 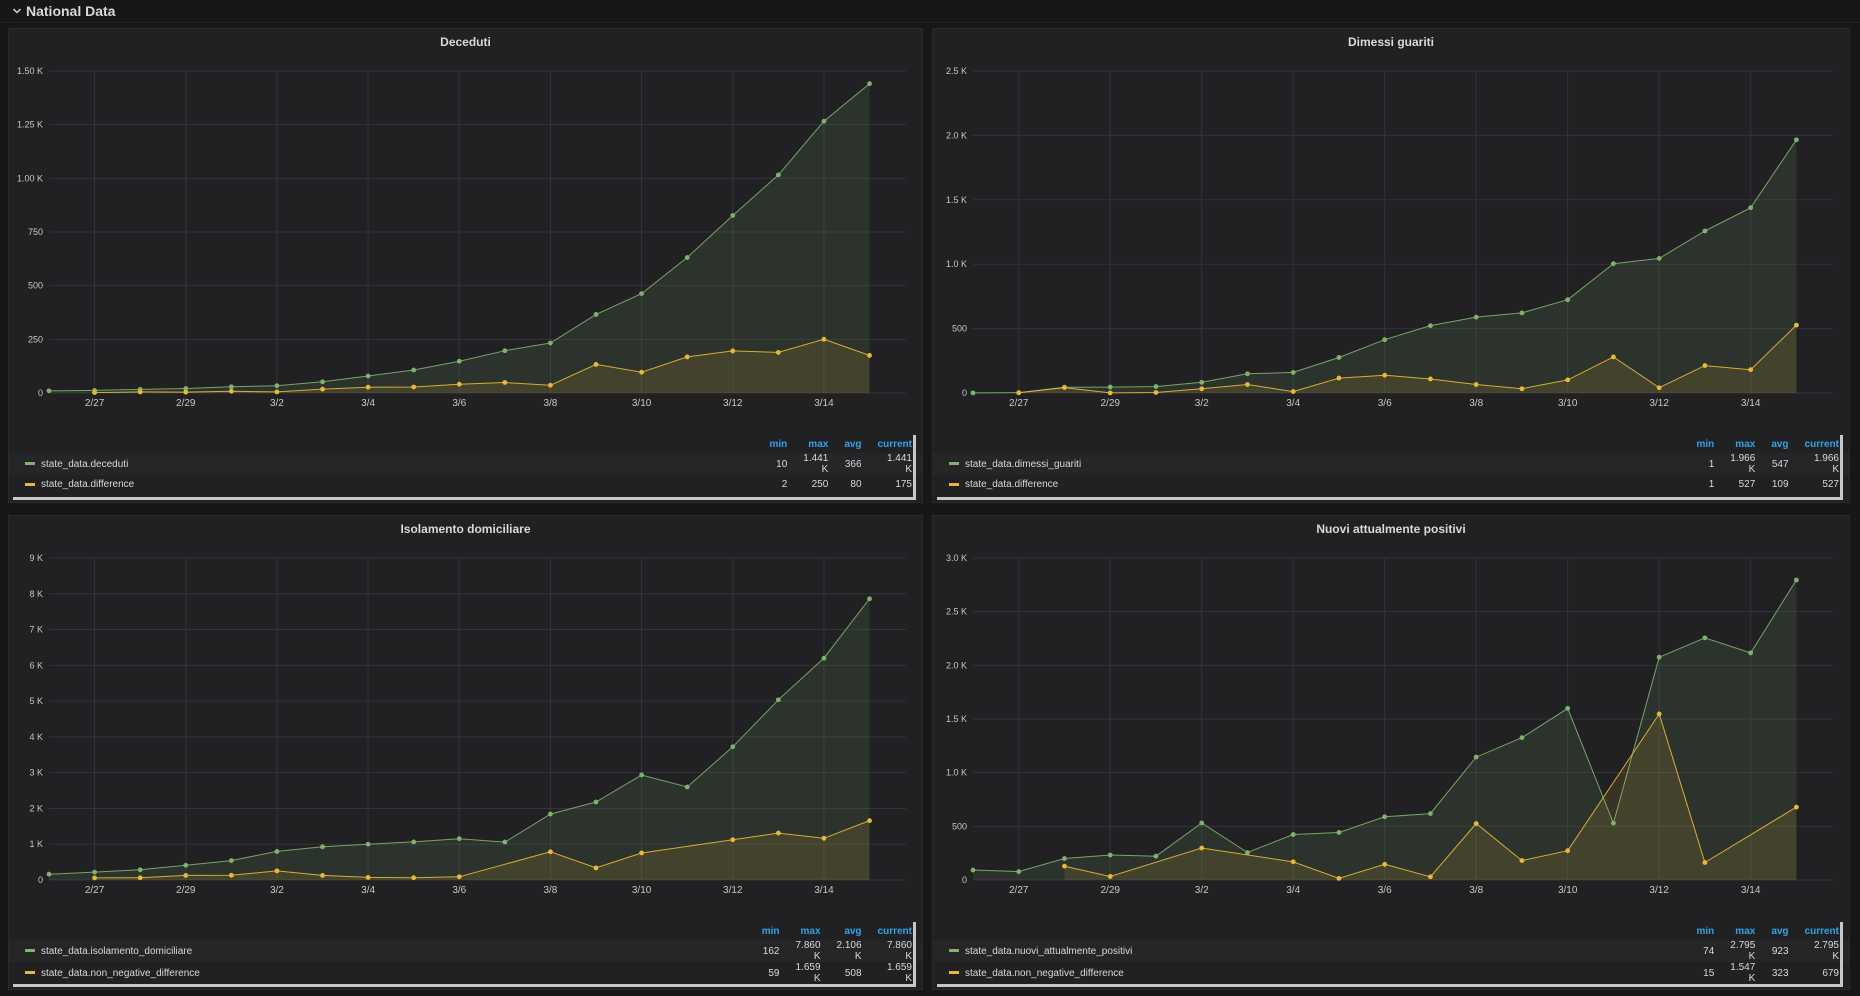 I want to click on legend-value-max: 527, so click(x=1747, y=484).